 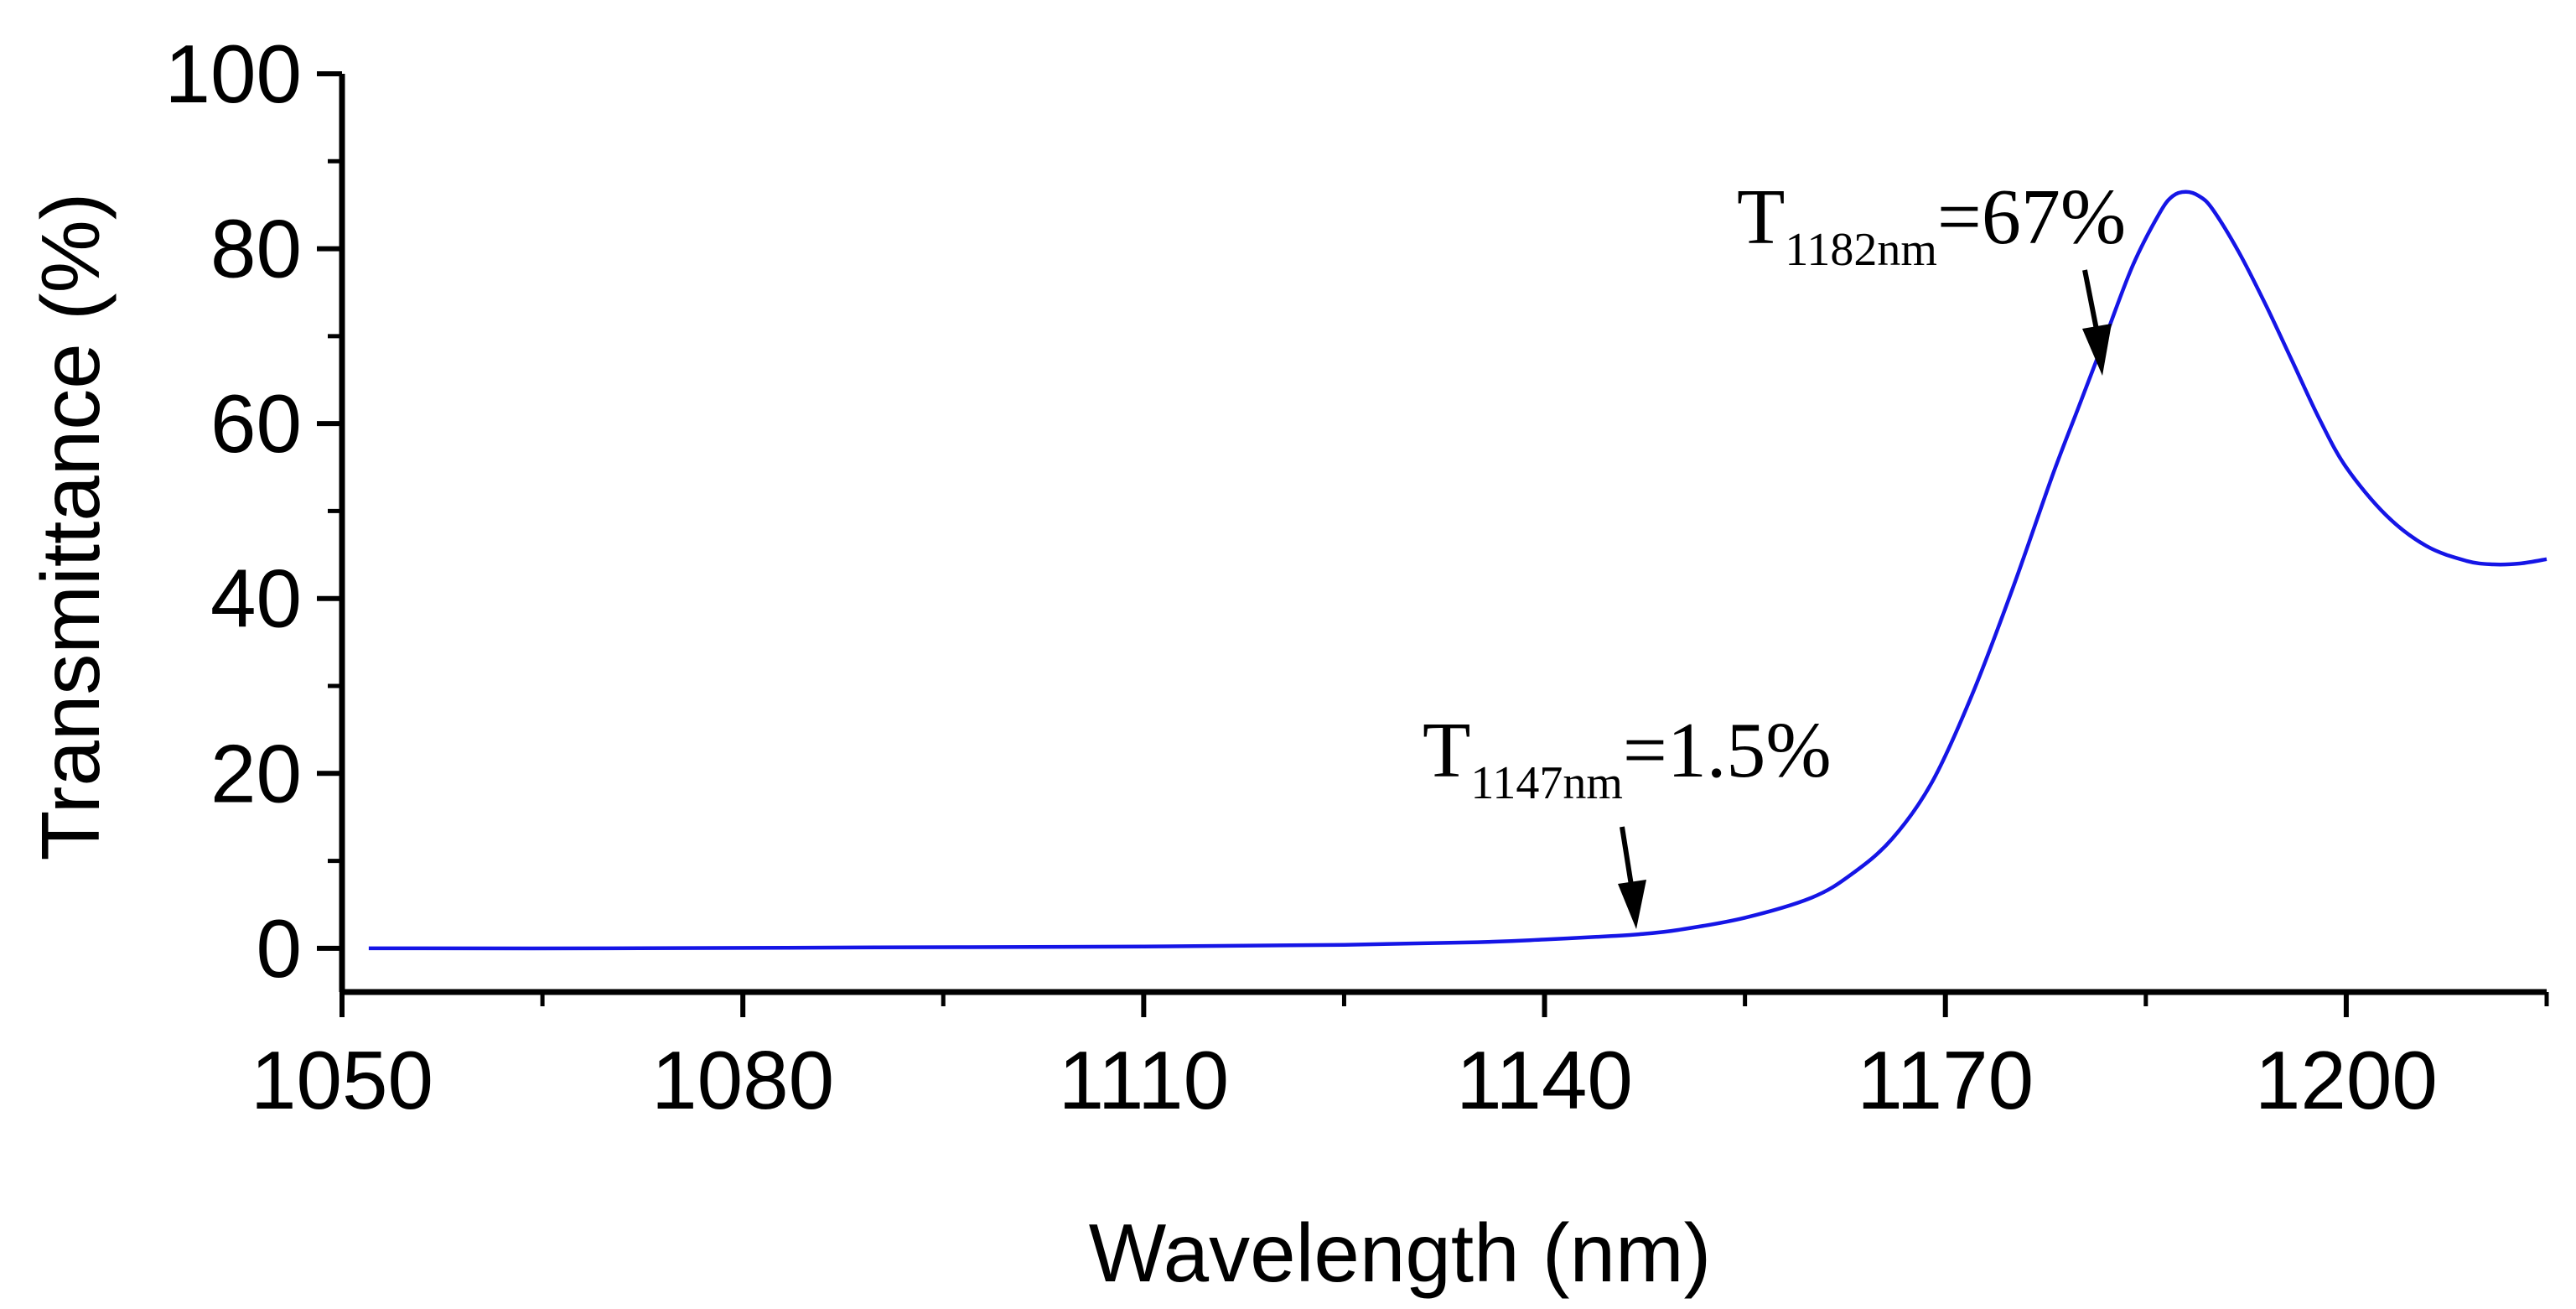 I want to click on y-tick-label: 40, so click(x=256, y=599).